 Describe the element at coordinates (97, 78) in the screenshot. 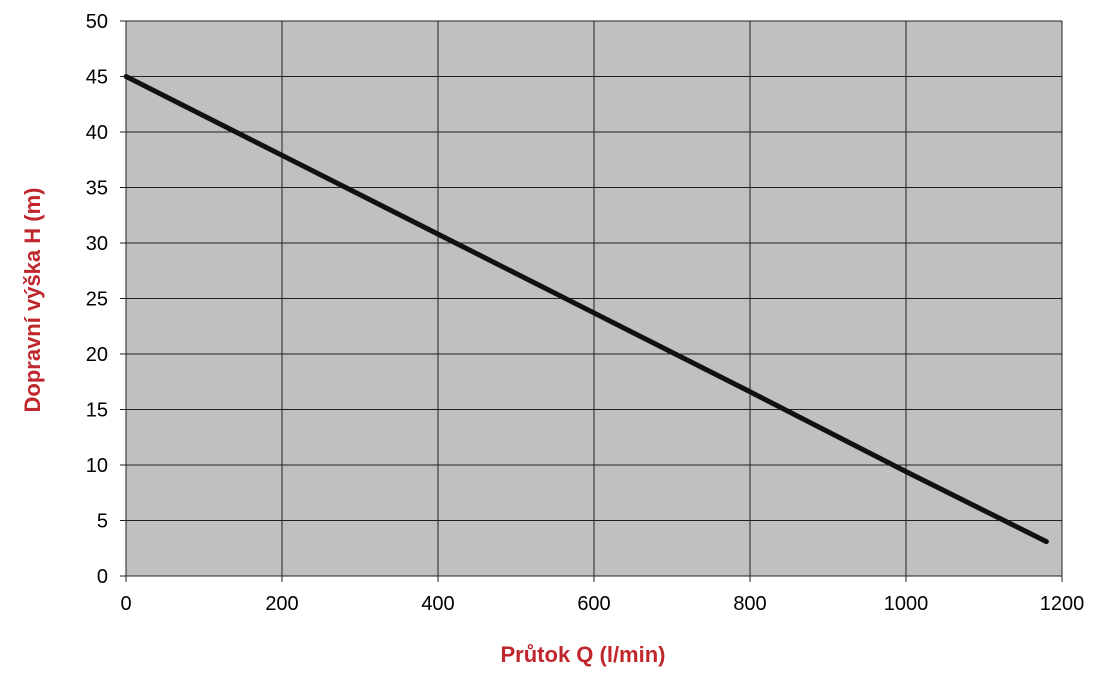

I see `y-tick-label: 45` at that location.